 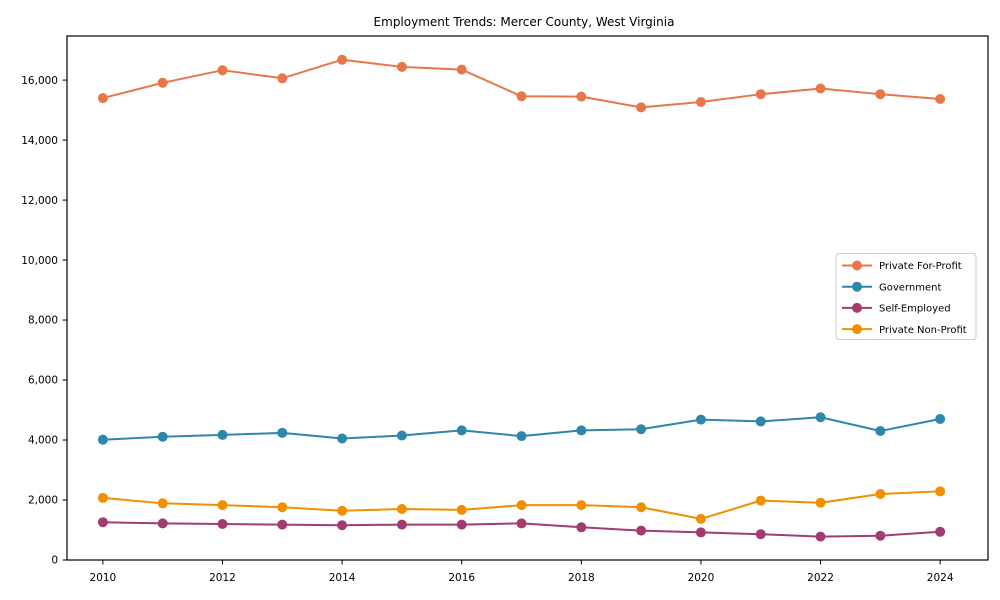 What do you see at coordinates (222, 434) in the screenshot?
I see `data-point-government-2012` at bounding box center [222, 434].